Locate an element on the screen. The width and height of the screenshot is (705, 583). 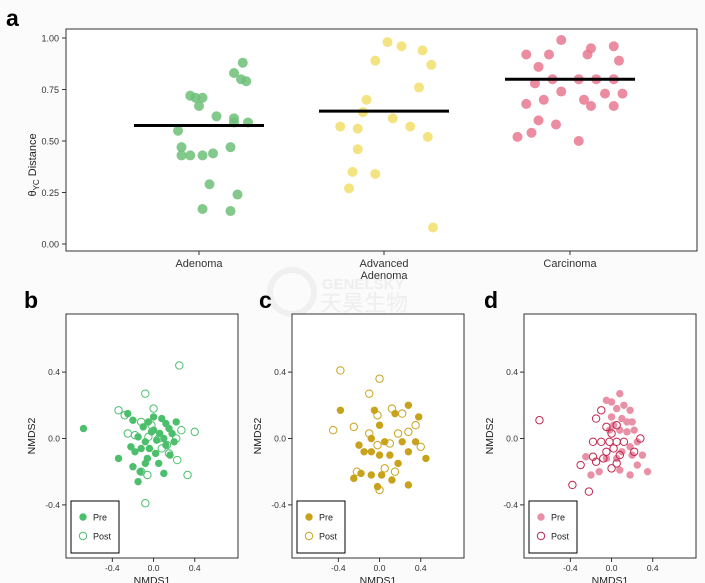
watermark-logo-icon is located at coordinates (292, 292).